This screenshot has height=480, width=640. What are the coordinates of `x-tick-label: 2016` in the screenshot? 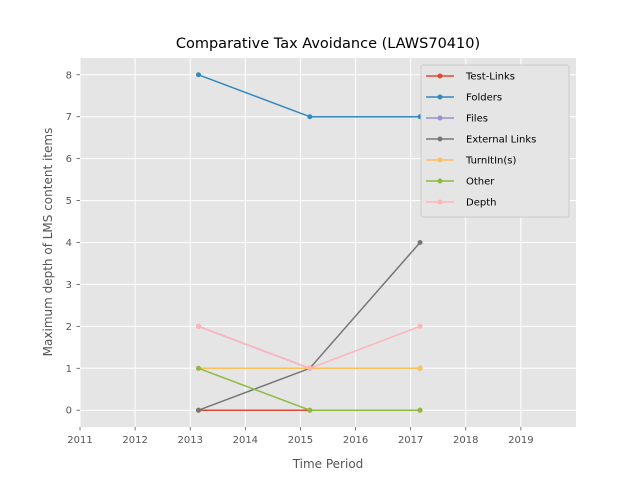 It's located at (355, 440).